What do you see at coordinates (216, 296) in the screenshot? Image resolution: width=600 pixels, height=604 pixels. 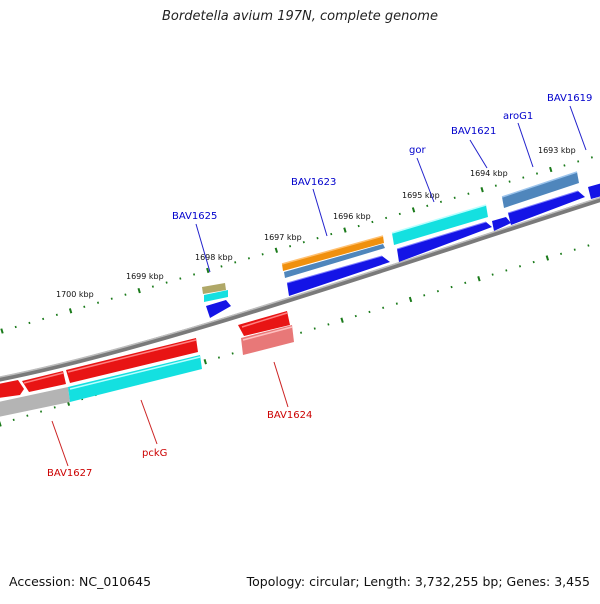 I see `gene-BAV1625` at bounding box center [216, 296].